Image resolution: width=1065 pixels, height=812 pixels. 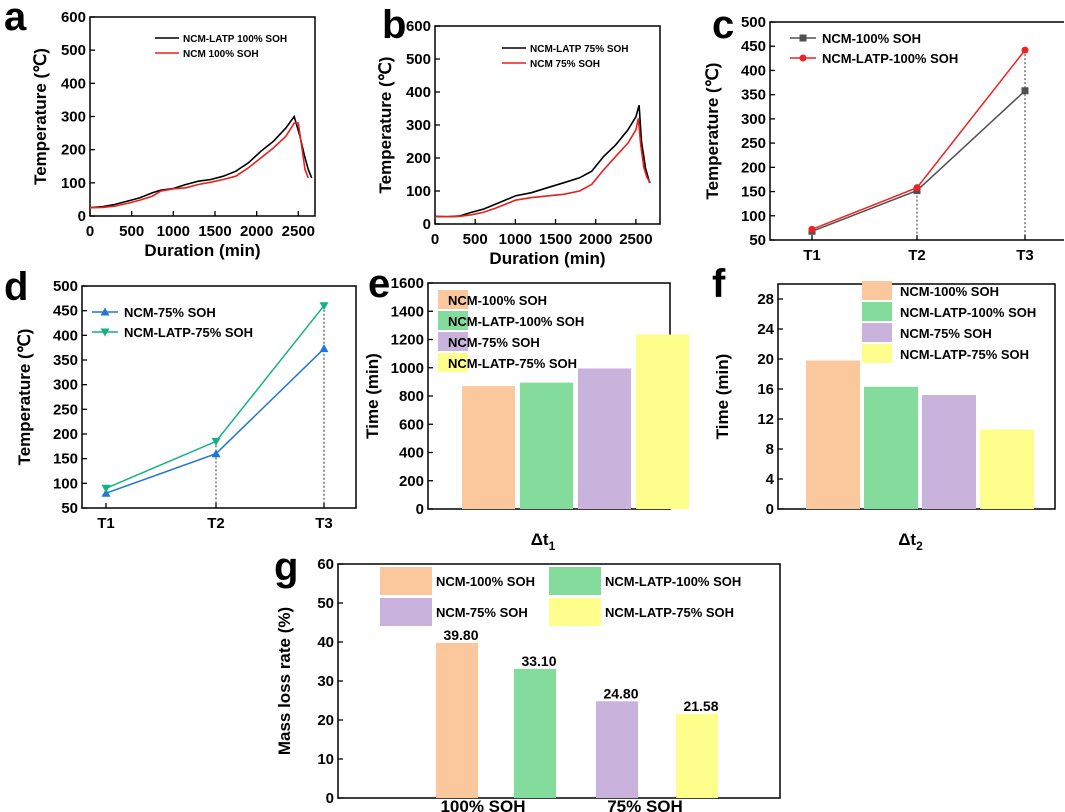 What do you see at coordinates (284, 681) in the screenshot?
I see `y-axis-title: Mass loss rate (%)` at bounding box center [284, 681].